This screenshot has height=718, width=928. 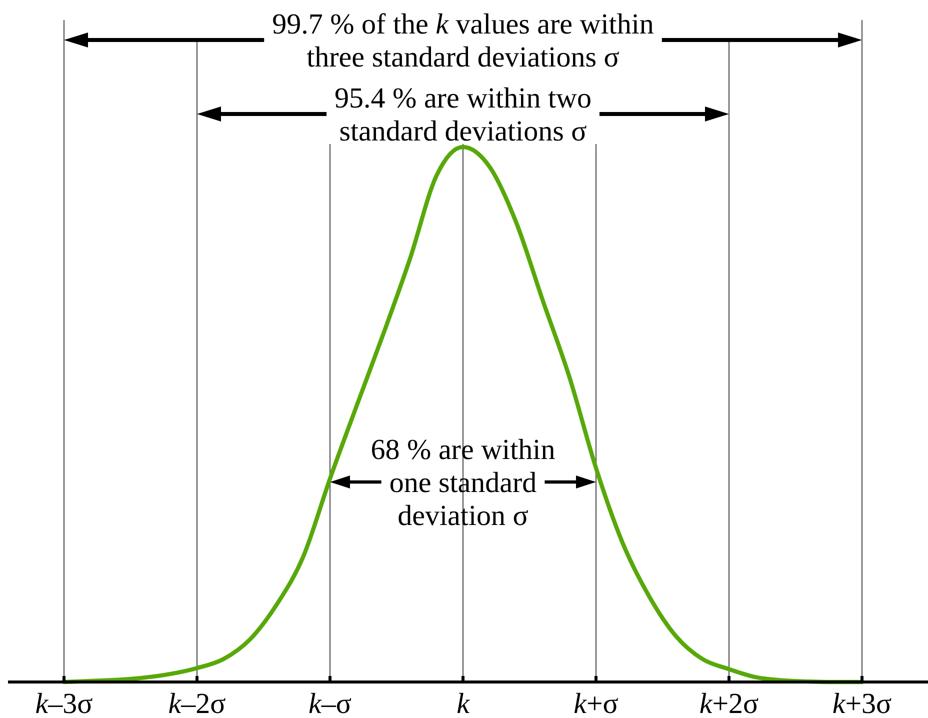 I want to click on text: 95.4 % are within two standard deviations σ, so click(x=463, y=115).